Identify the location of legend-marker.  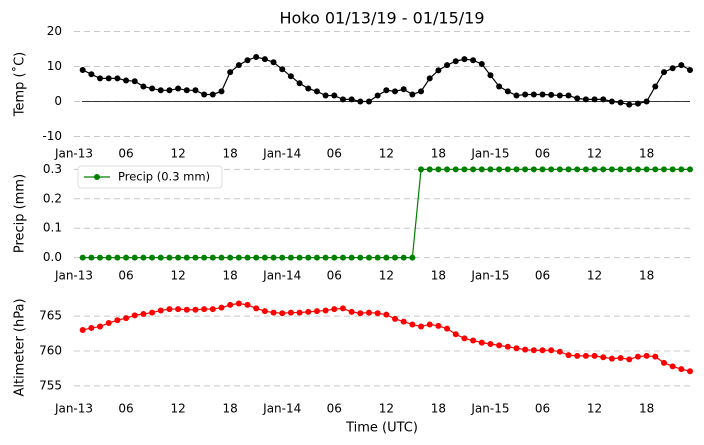
(97, 177).